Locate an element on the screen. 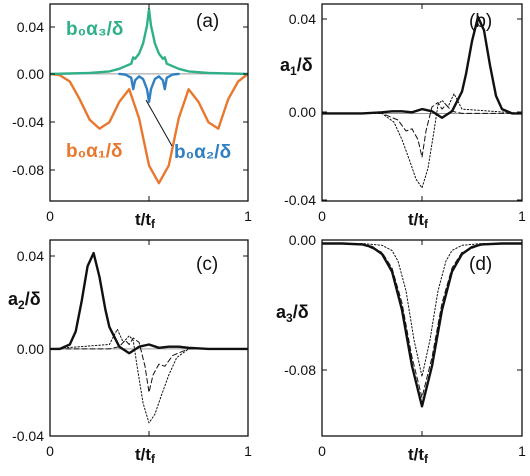  series-annotation-blue: b₀α₂/δ is located at coordinates (202, 152).